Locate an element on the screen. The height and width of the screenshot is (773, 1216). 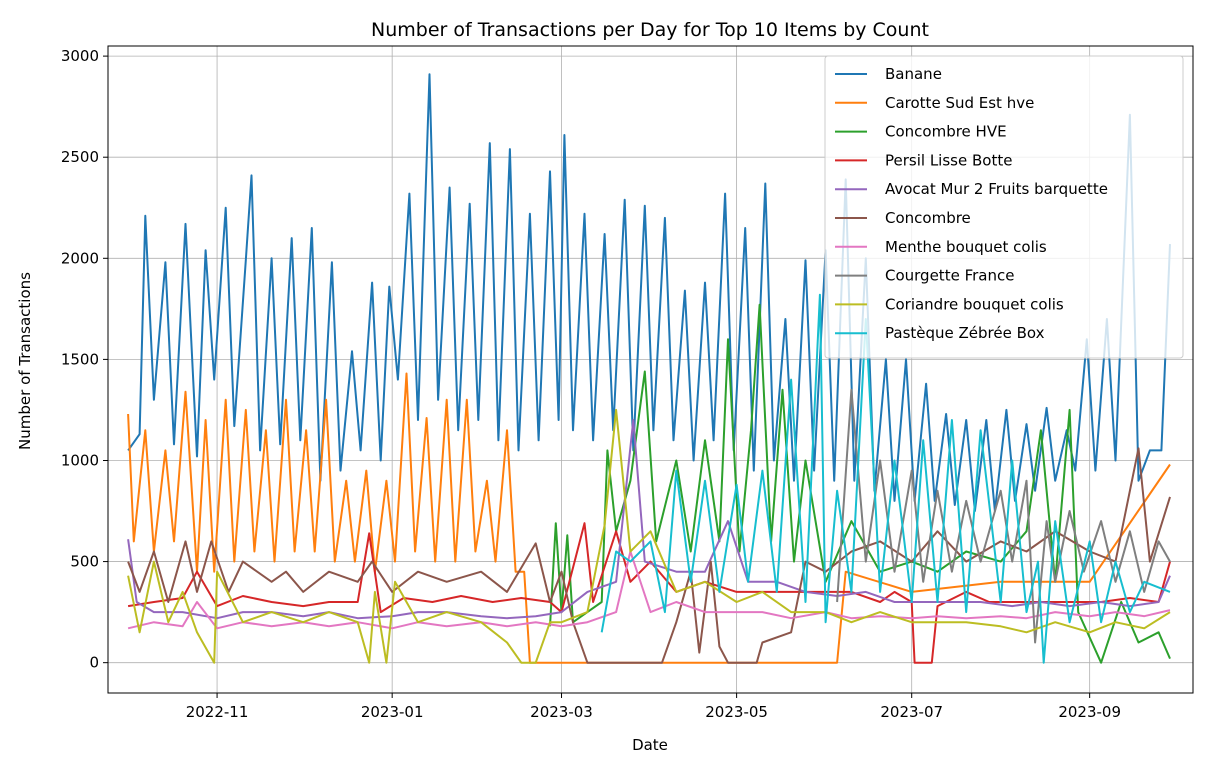
legend-box is located at coordinates (1004, 207).